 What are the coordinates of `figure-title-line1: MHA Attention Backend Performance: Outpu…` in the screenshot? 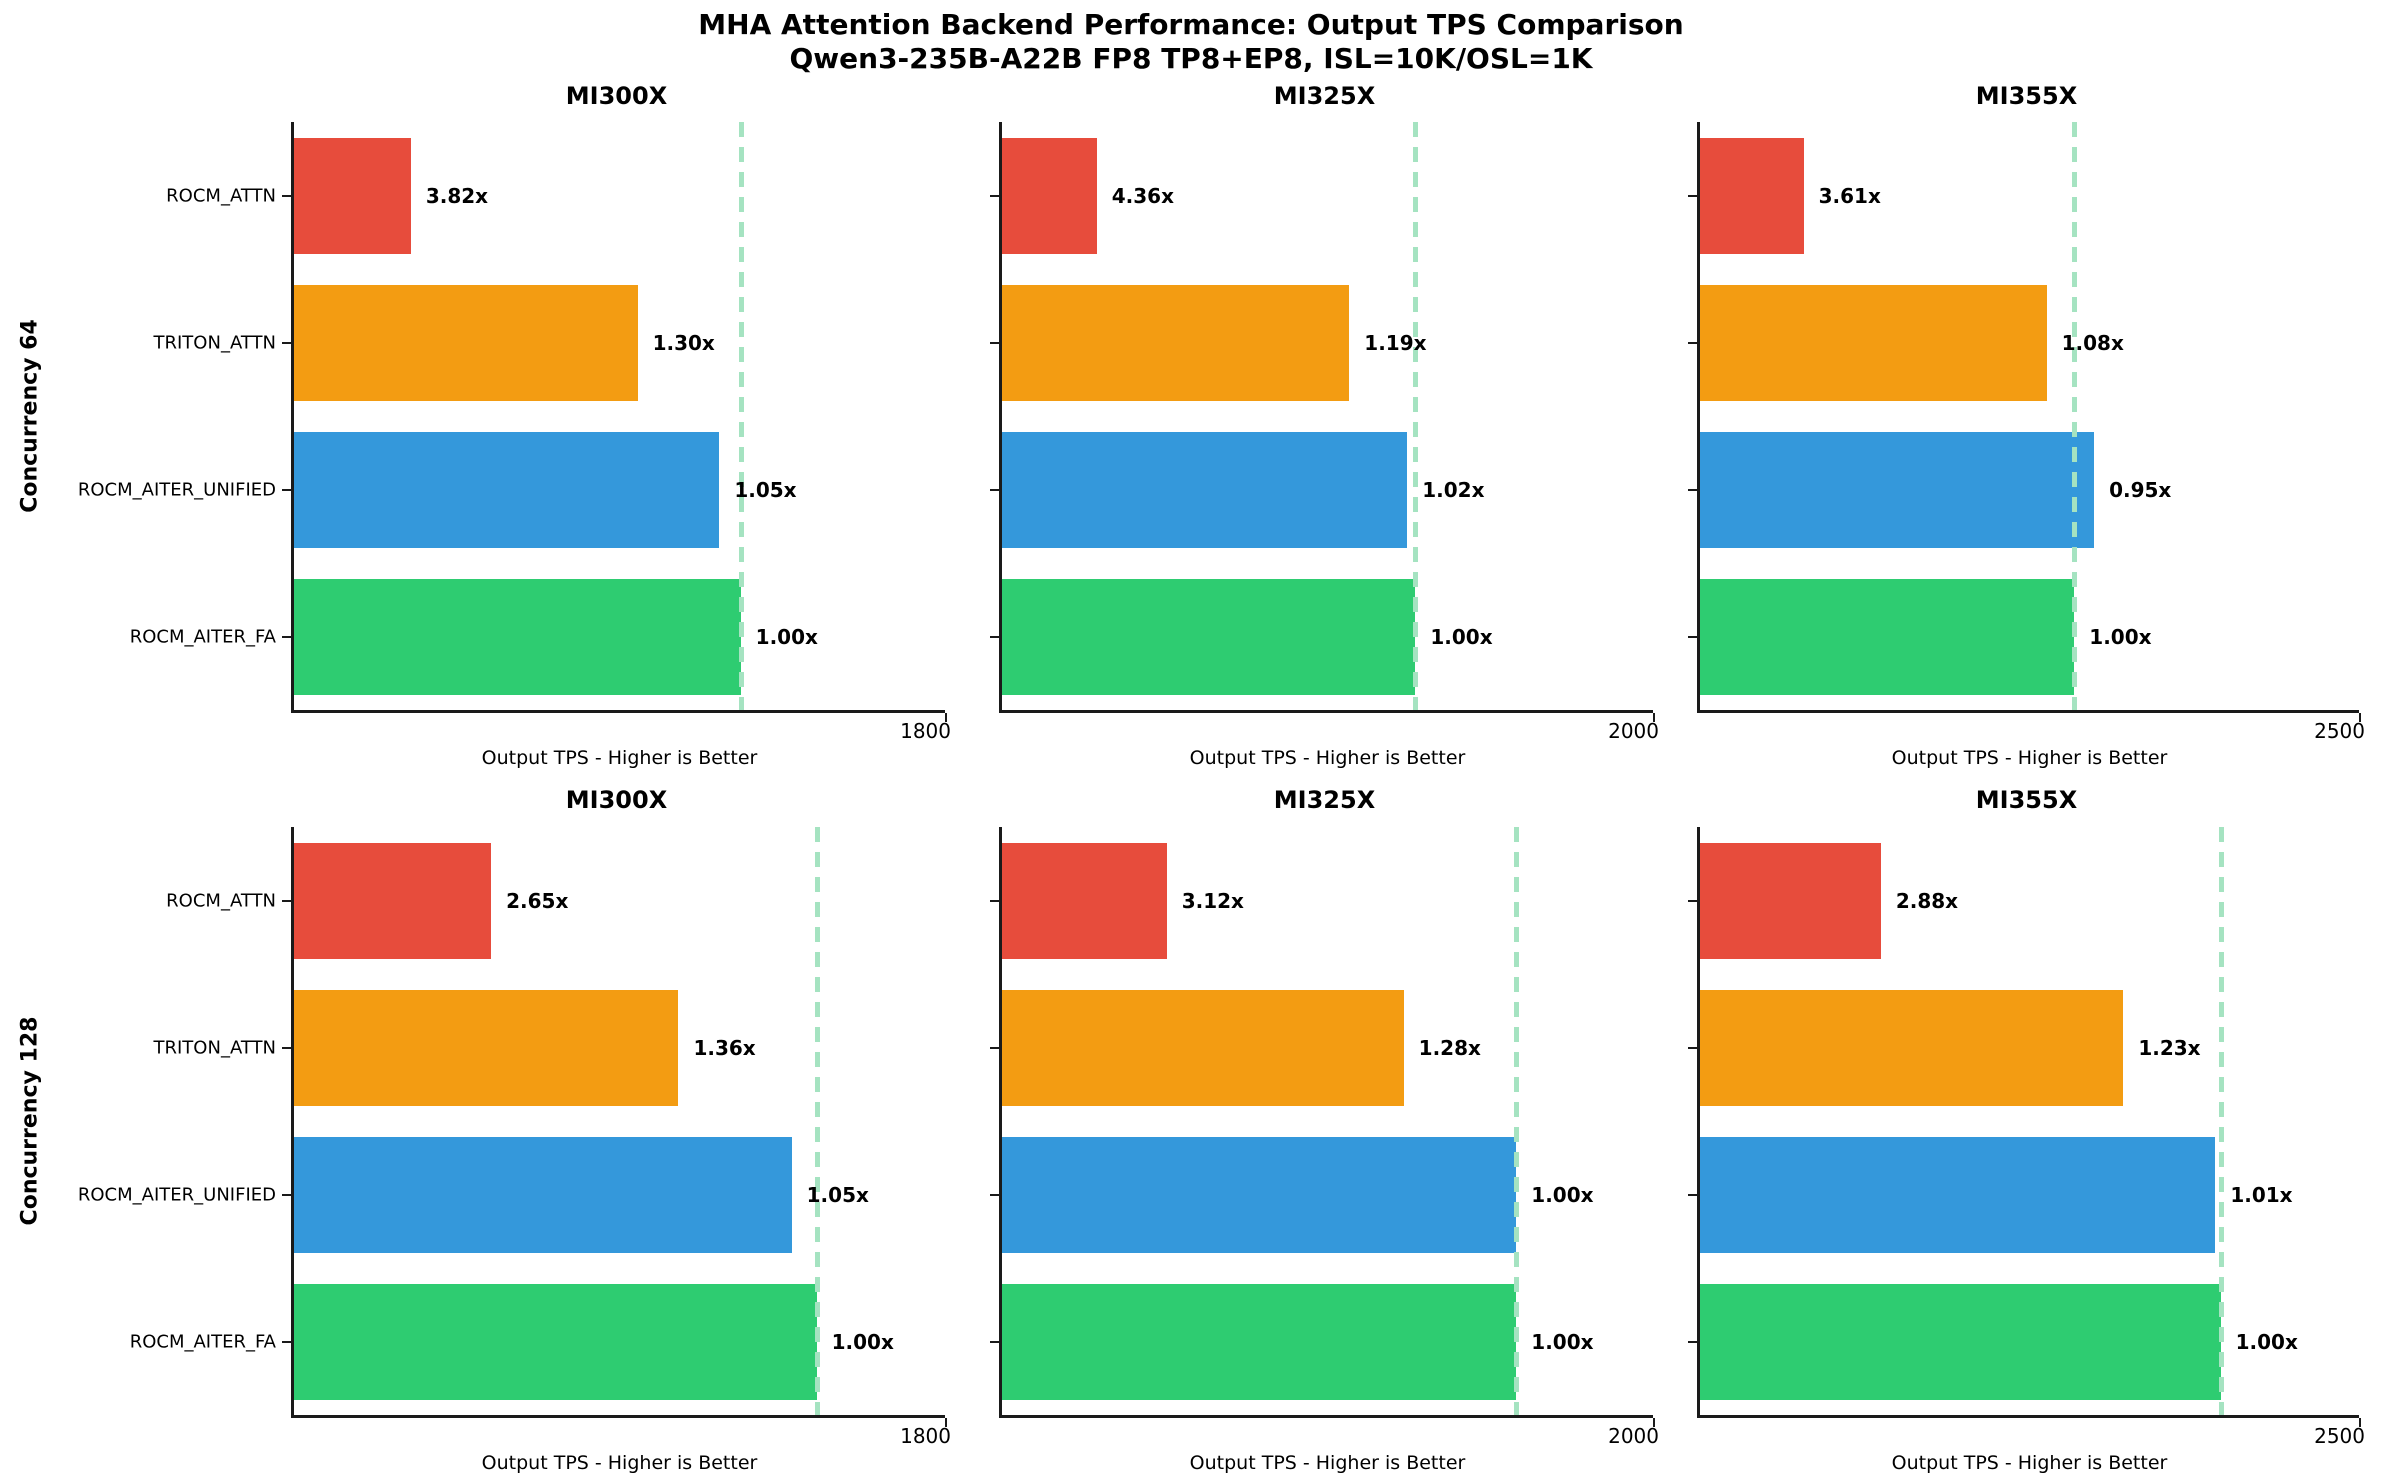 It's located at (1191, 24).